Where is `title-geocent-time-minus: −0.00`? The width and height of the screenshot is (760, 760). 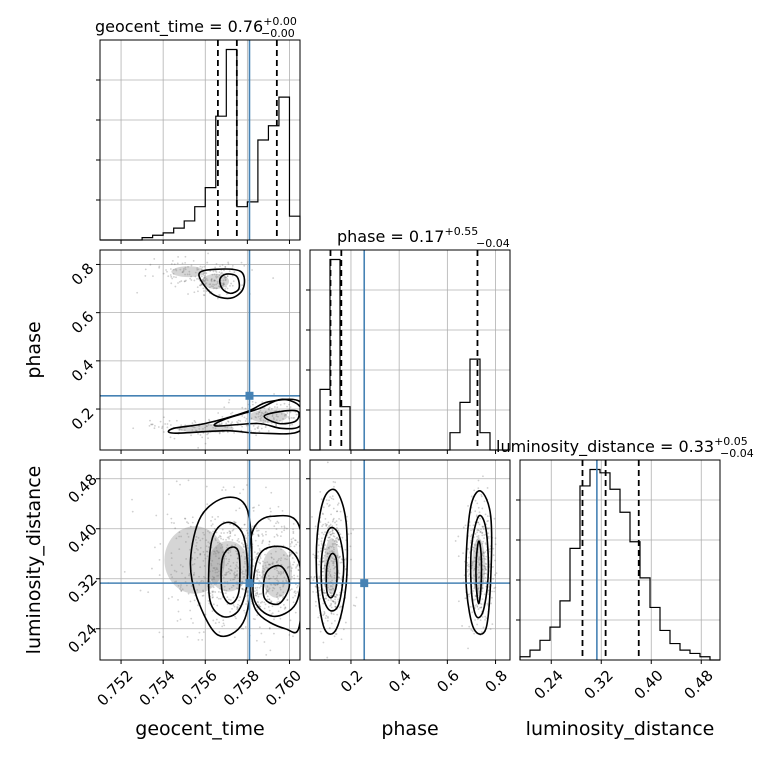
title-geocent-time-minus: −0.00 is located at coordinates (278, 33).